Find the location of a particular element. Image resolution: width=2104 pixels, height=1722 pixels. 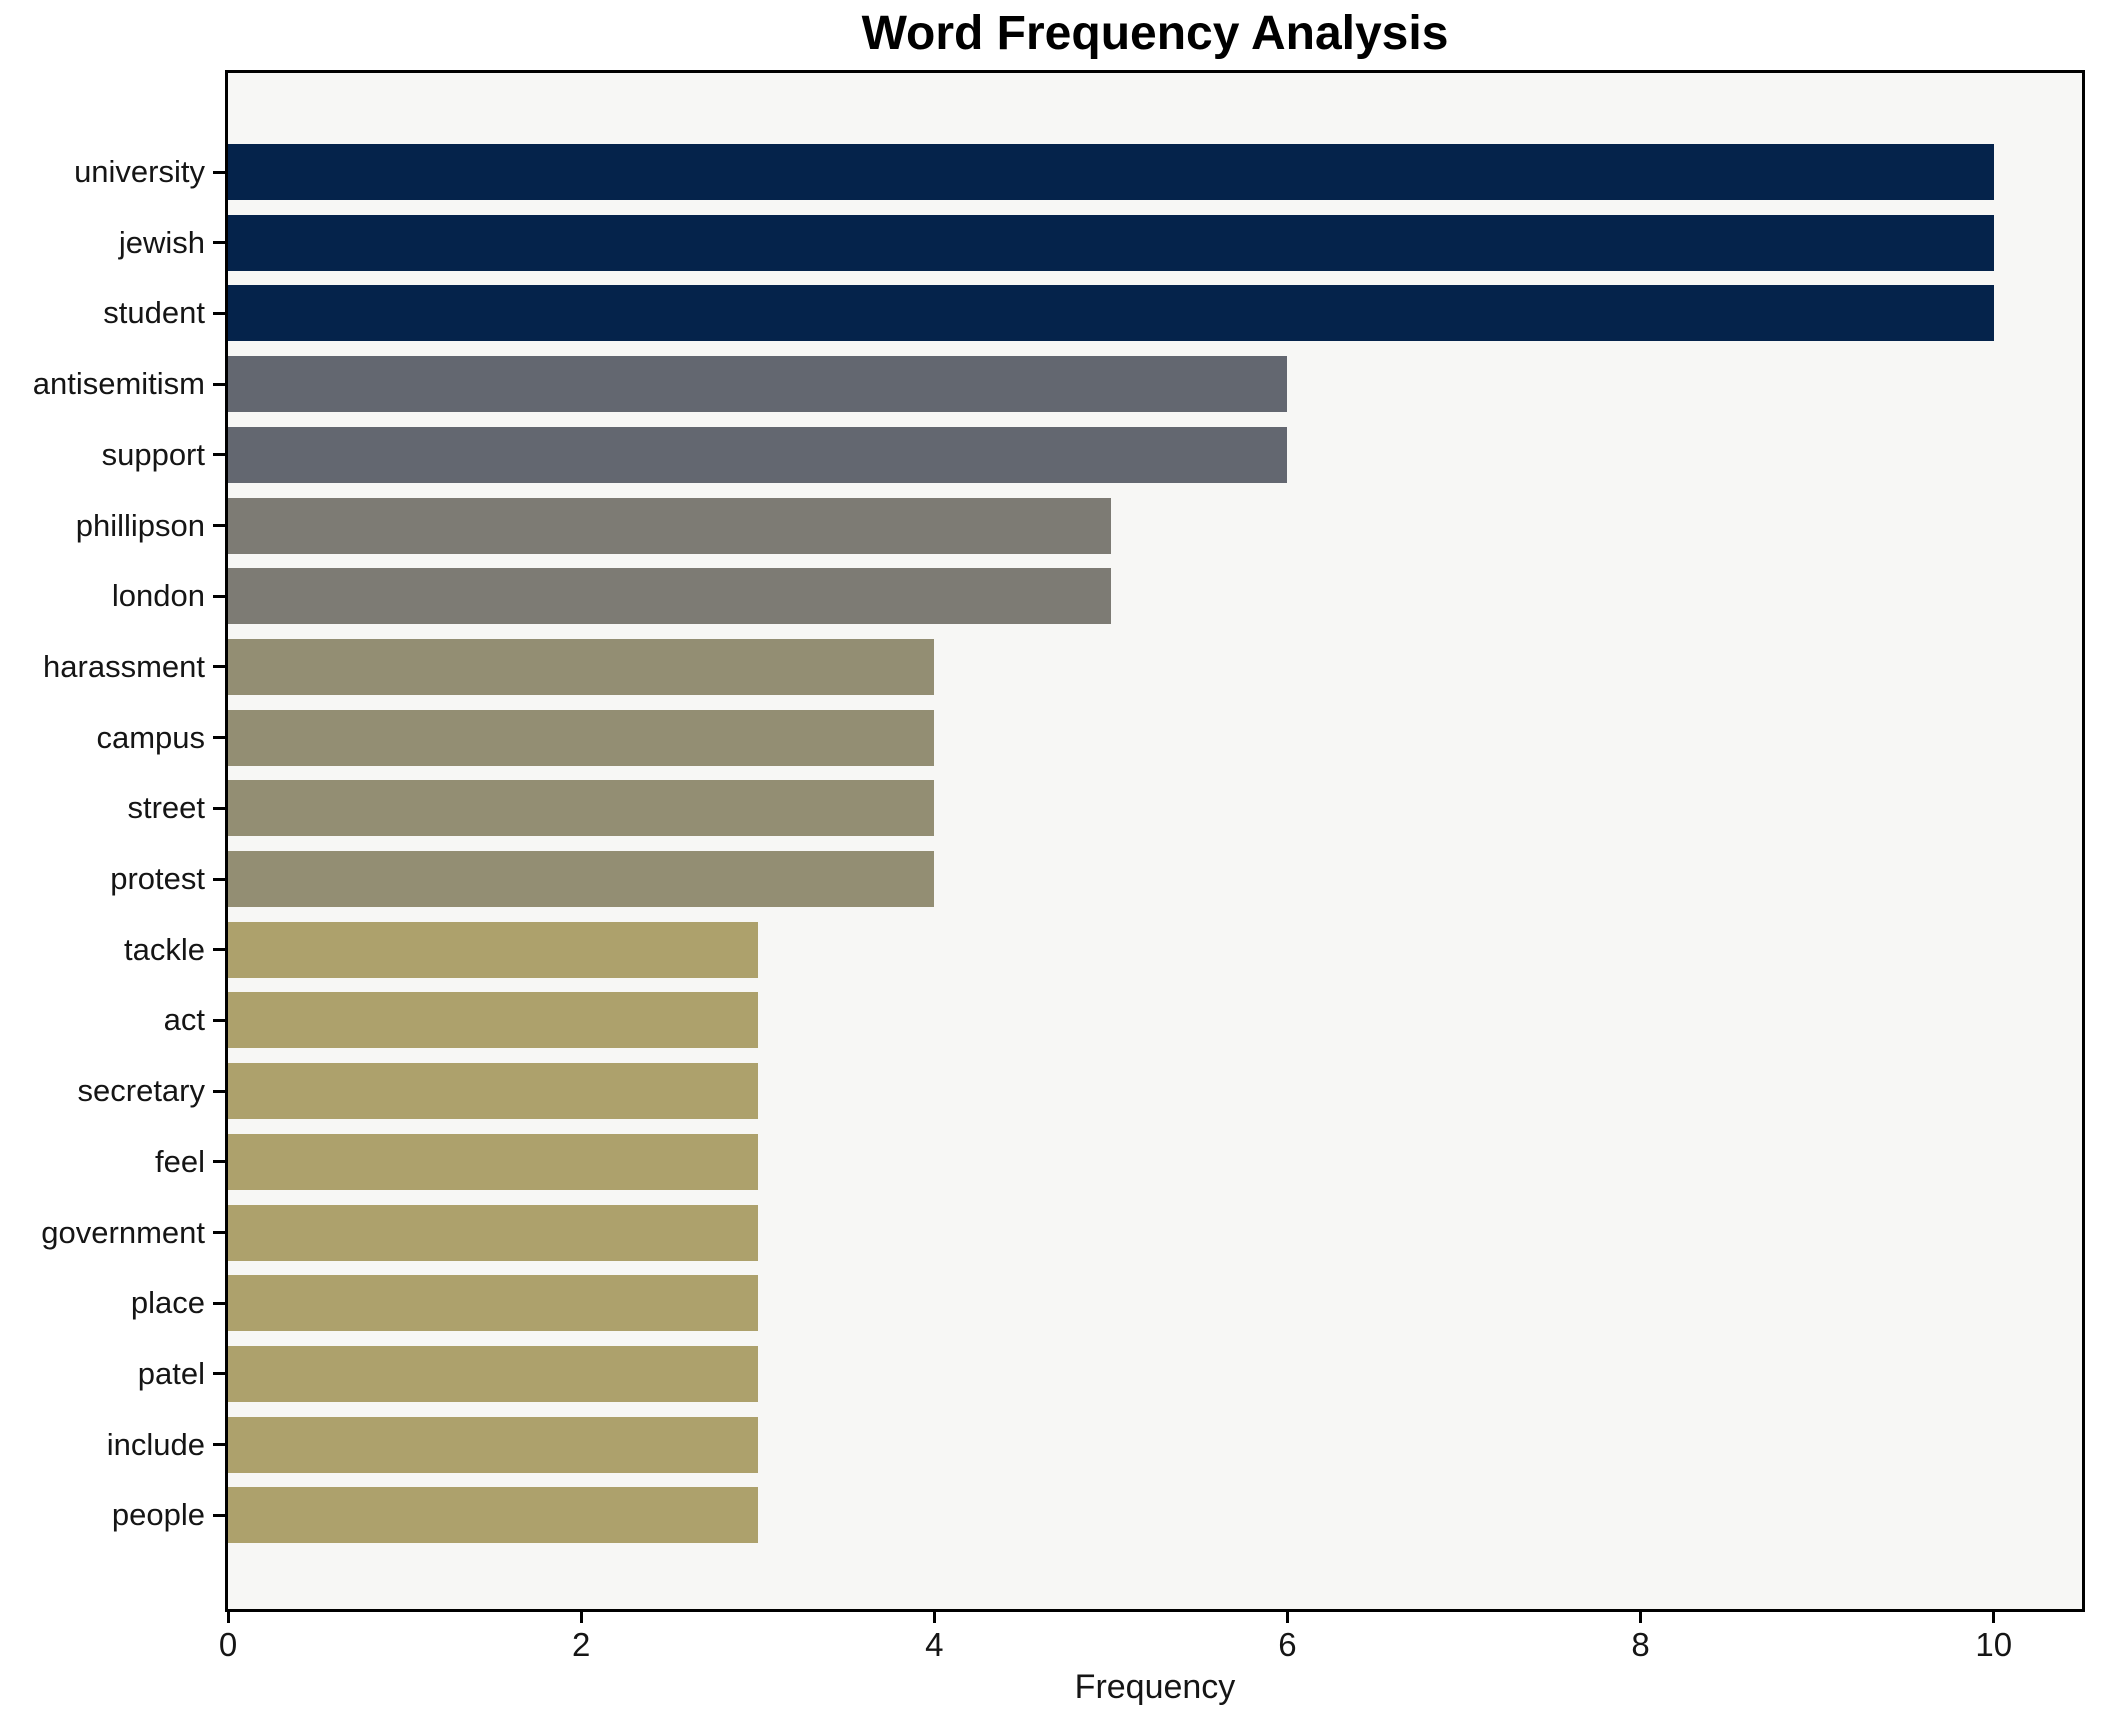

y-tick-label: campus is located at coordinates (150, 737).